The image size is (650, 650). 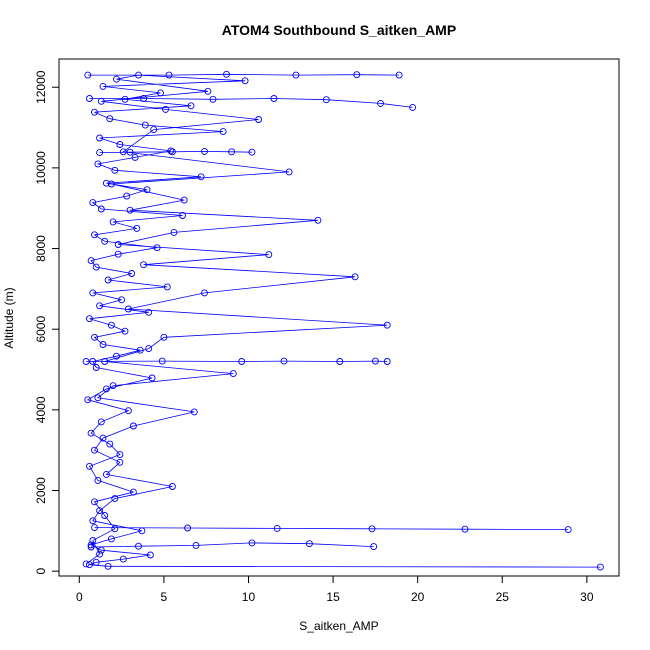 I want to click on x-tick-label: 30, so click(x=587, y=597).